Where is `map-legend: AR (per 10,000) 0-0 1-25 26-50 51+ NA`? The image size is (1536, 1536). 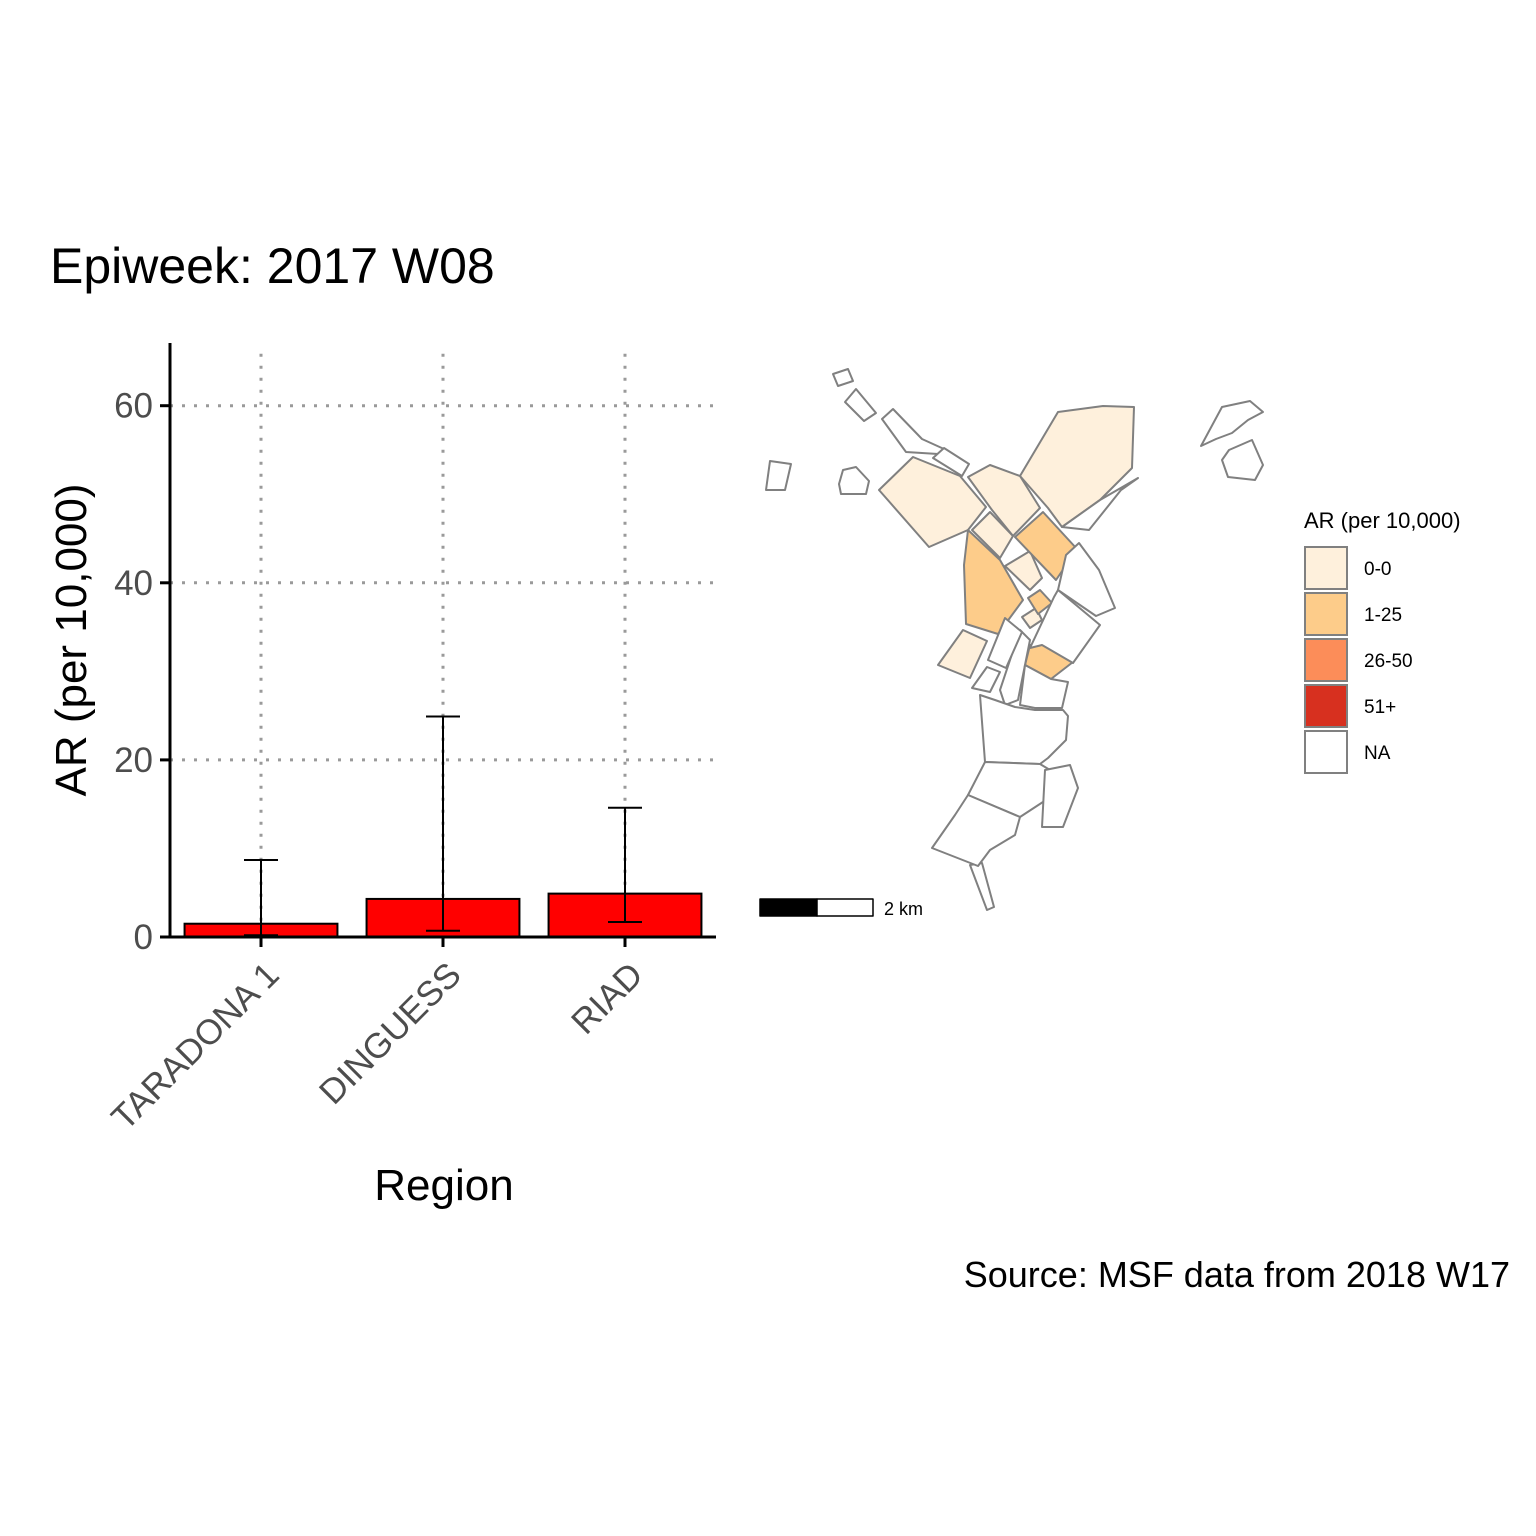 map-legend: AR (per 10,000) 0-0 1-25 26-50 51+ NA is located at coordinates (1382, 641).